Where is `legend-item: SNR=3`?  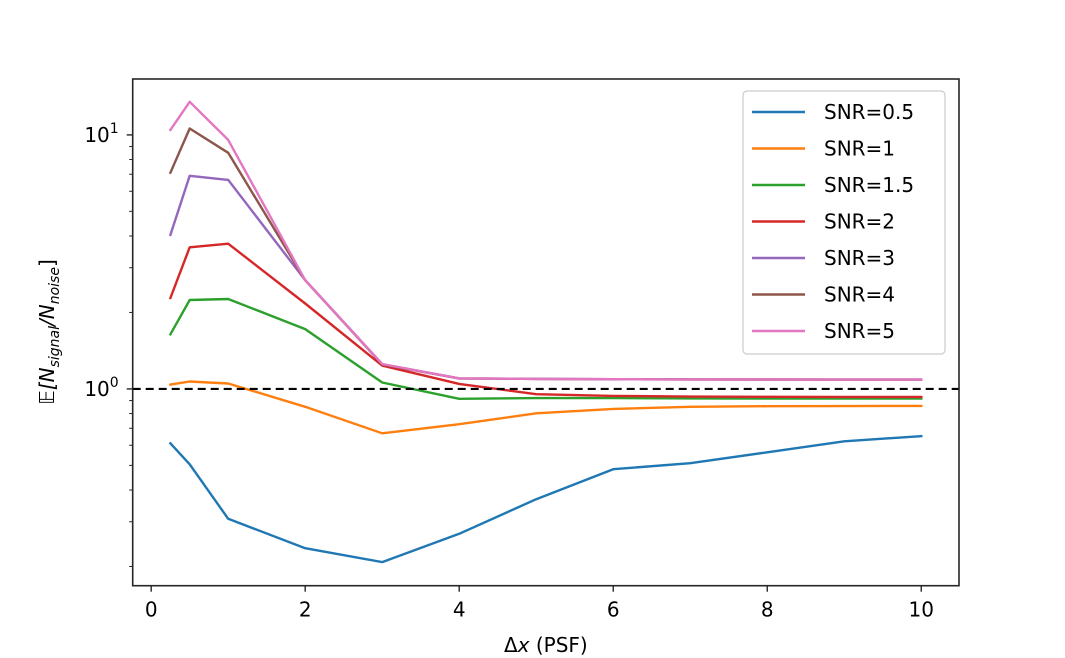
legend-item: SNR=3 is located at coordinates (823, 258).